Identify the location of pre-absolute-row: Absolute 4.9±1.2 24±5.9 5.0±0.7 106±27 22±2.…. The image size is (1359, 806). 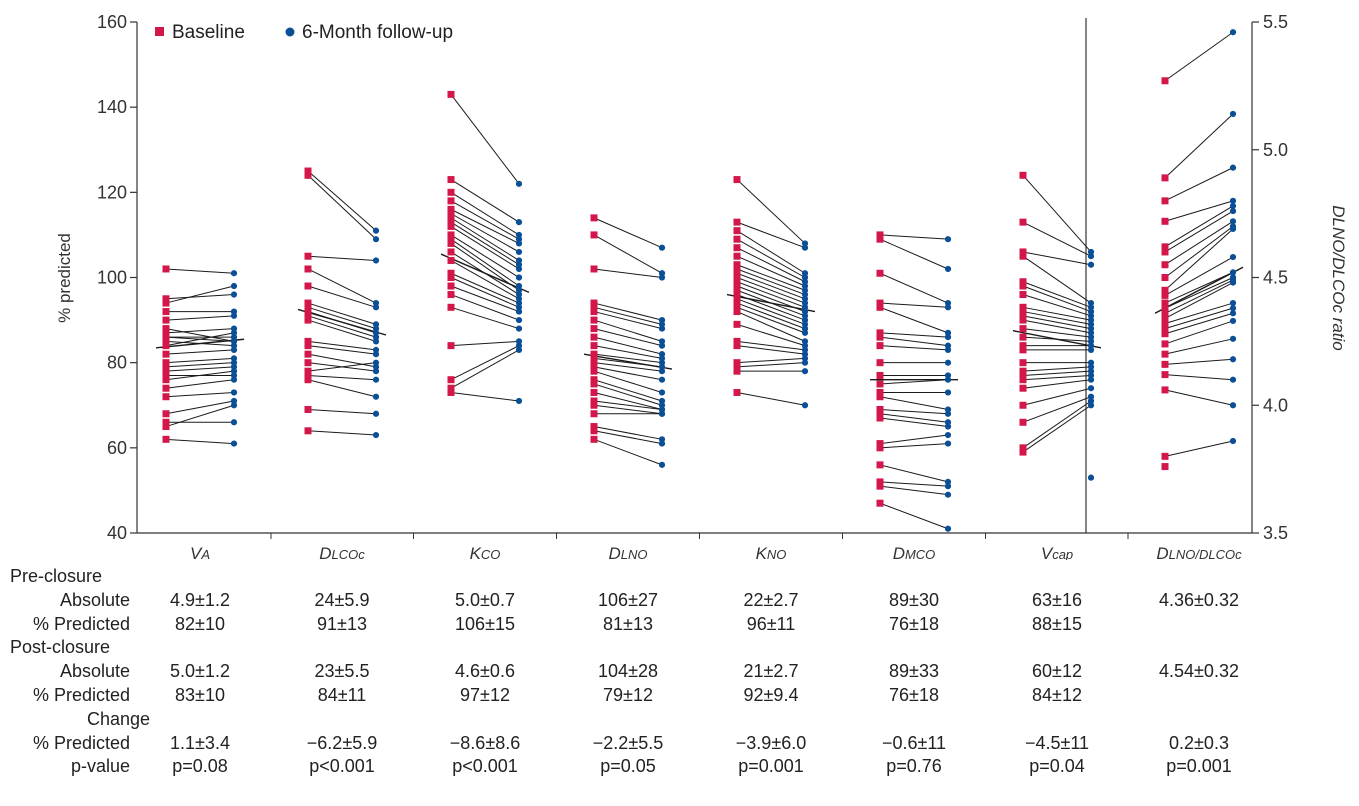
(679, 601).